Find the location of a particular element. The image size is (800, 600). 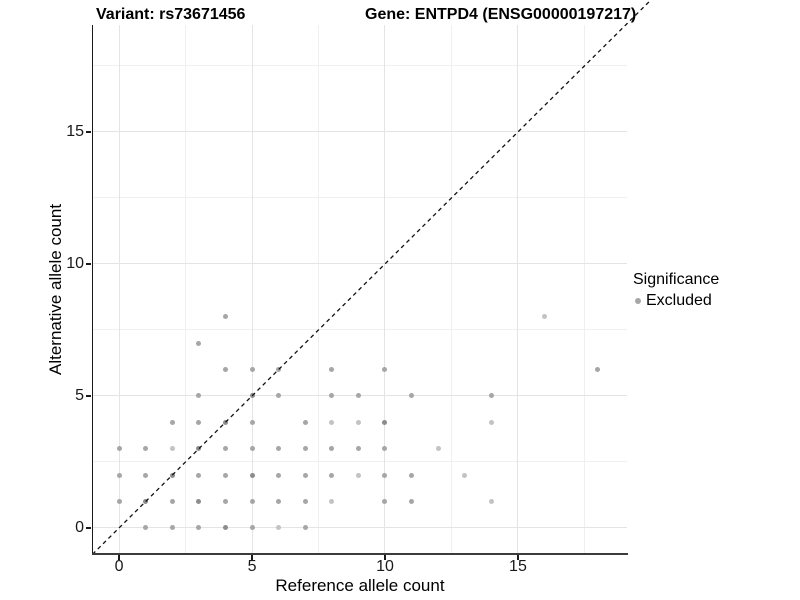

x-axis-tick-label: 5 is located at coordinates (252, 566).